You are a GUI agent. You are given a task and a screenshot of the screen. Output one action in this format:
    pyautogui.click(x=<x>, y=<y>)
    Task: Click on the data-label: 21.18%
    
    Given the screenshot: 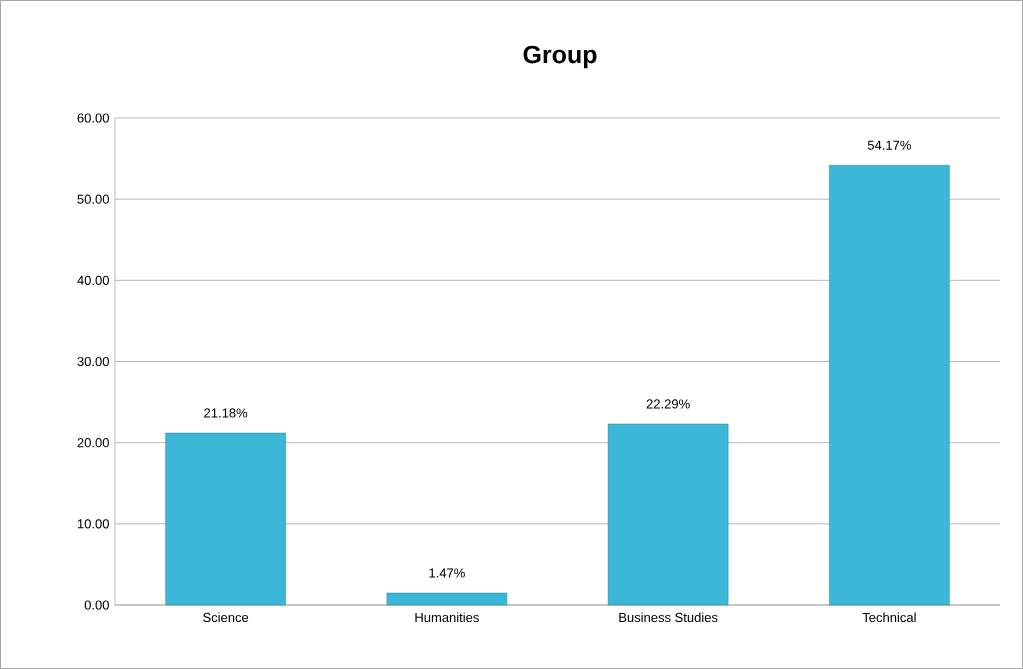 What is the action you would take?
    pyautogui.click(x=226, y=413)
    